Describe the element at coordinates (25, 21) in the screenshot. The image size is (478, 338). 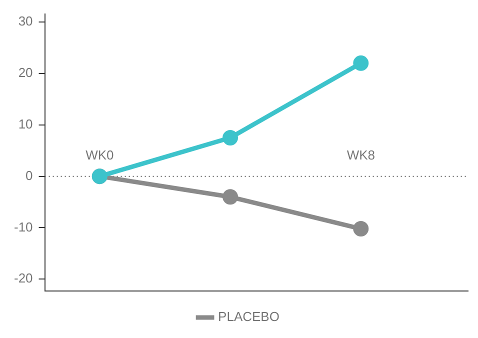
I see `y-tick-label: 30` at that location.